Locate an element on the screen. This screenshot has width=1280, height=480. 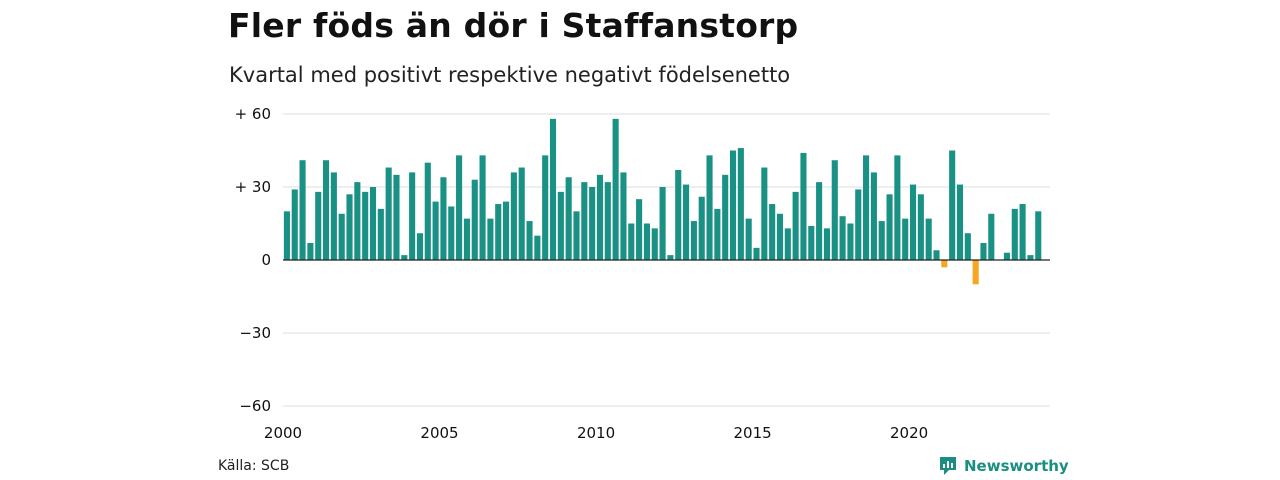
x-tick-label: 2005 is located at coordinates (439, 433).